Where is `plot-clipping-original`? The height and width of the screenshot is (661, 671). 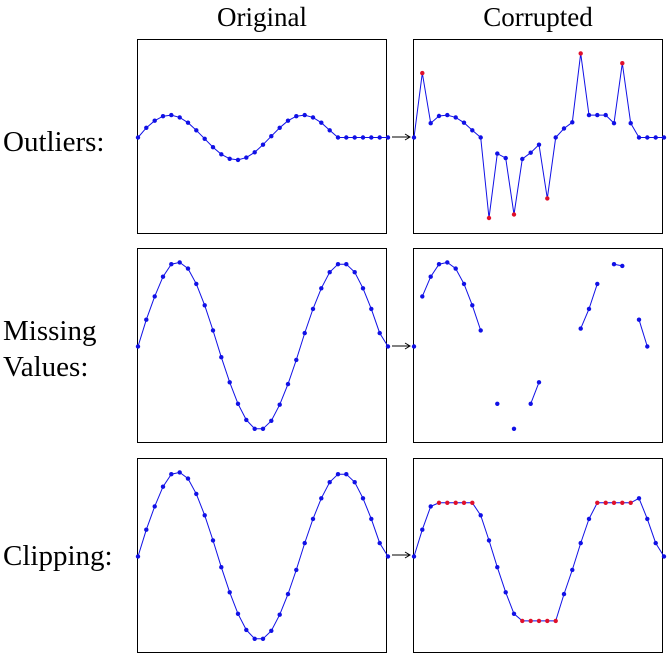
plot-clipping-original is located at coordinates (263, 555).